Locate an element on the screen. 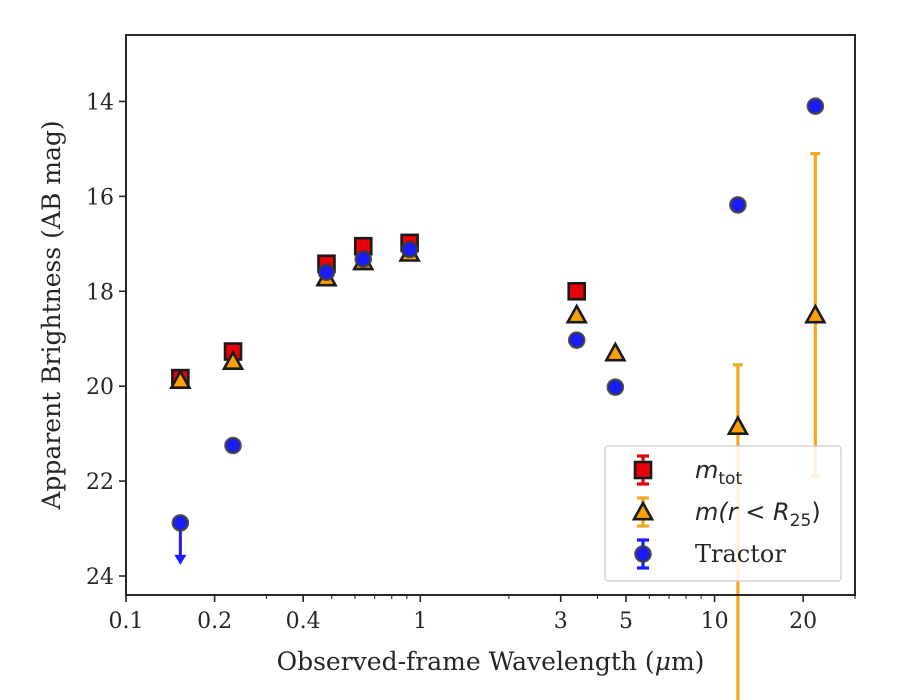  x-tick-label-1: 0.2 is located at coordinates (214, 621).